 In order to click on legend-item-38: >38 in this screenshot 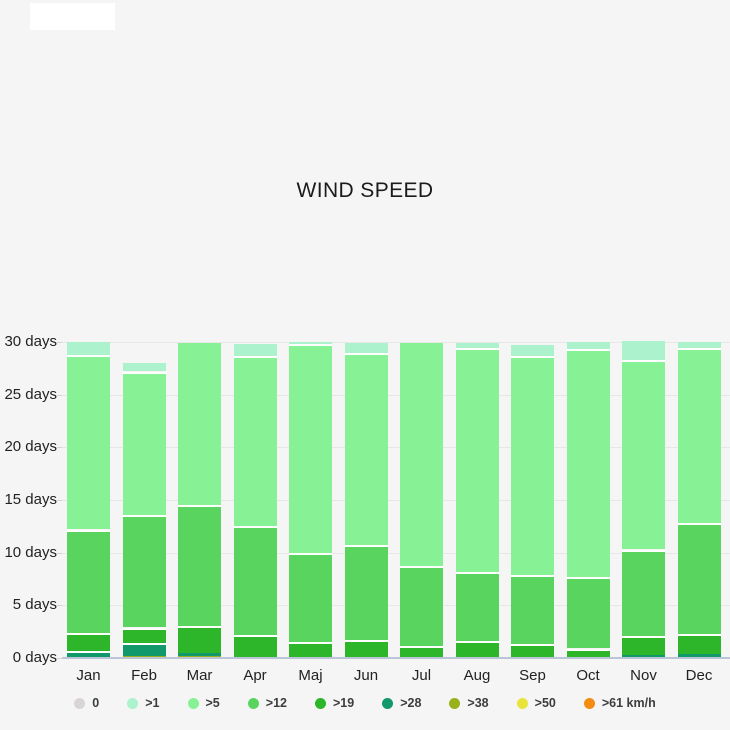, I will do `click(469, 703)`.